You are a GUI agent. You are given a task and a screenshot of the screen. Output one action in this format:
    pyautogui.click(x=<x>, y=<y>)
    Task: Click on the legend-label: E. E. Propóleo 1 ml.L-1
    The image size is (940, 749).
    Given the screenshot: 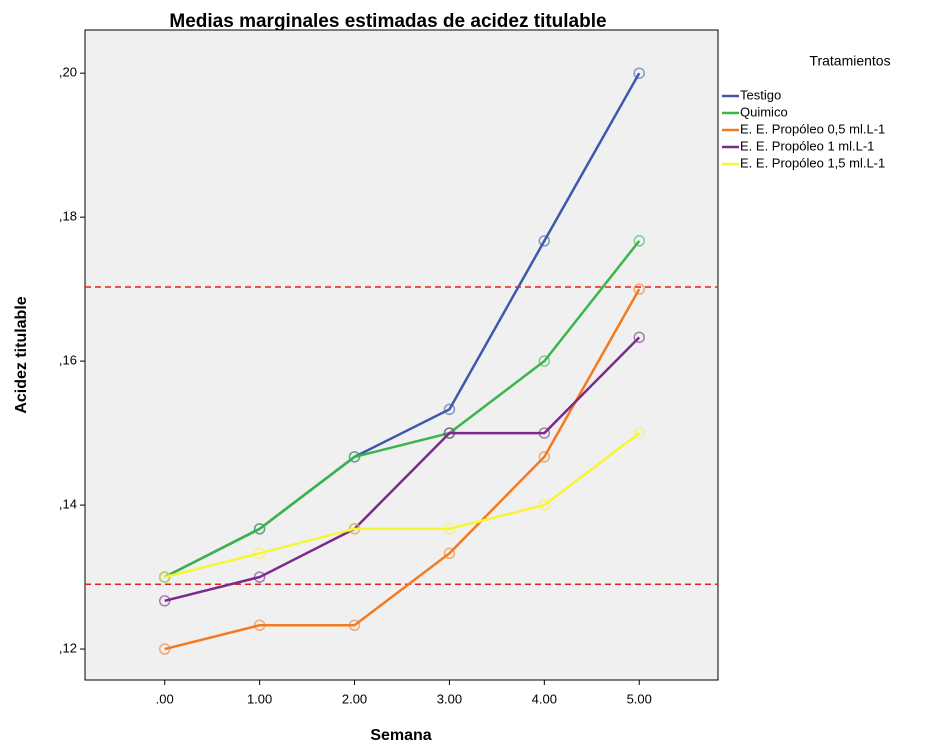 What is the action you would take?
    pyautogui.click(x=807, y=145)
    